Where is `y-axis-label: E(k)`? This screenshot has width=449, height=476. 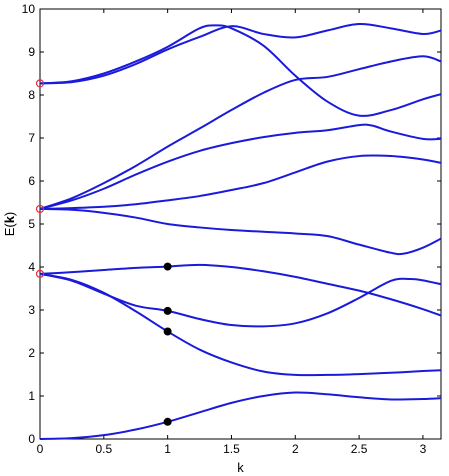 y-axis-label: E(k) is located at coordinates (9, 224).